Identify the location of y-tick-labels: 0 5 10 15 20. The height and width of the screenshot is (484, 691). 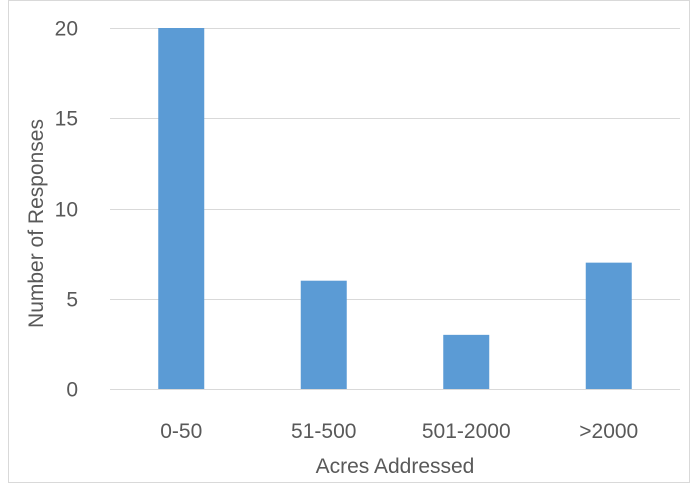
(66, 210).